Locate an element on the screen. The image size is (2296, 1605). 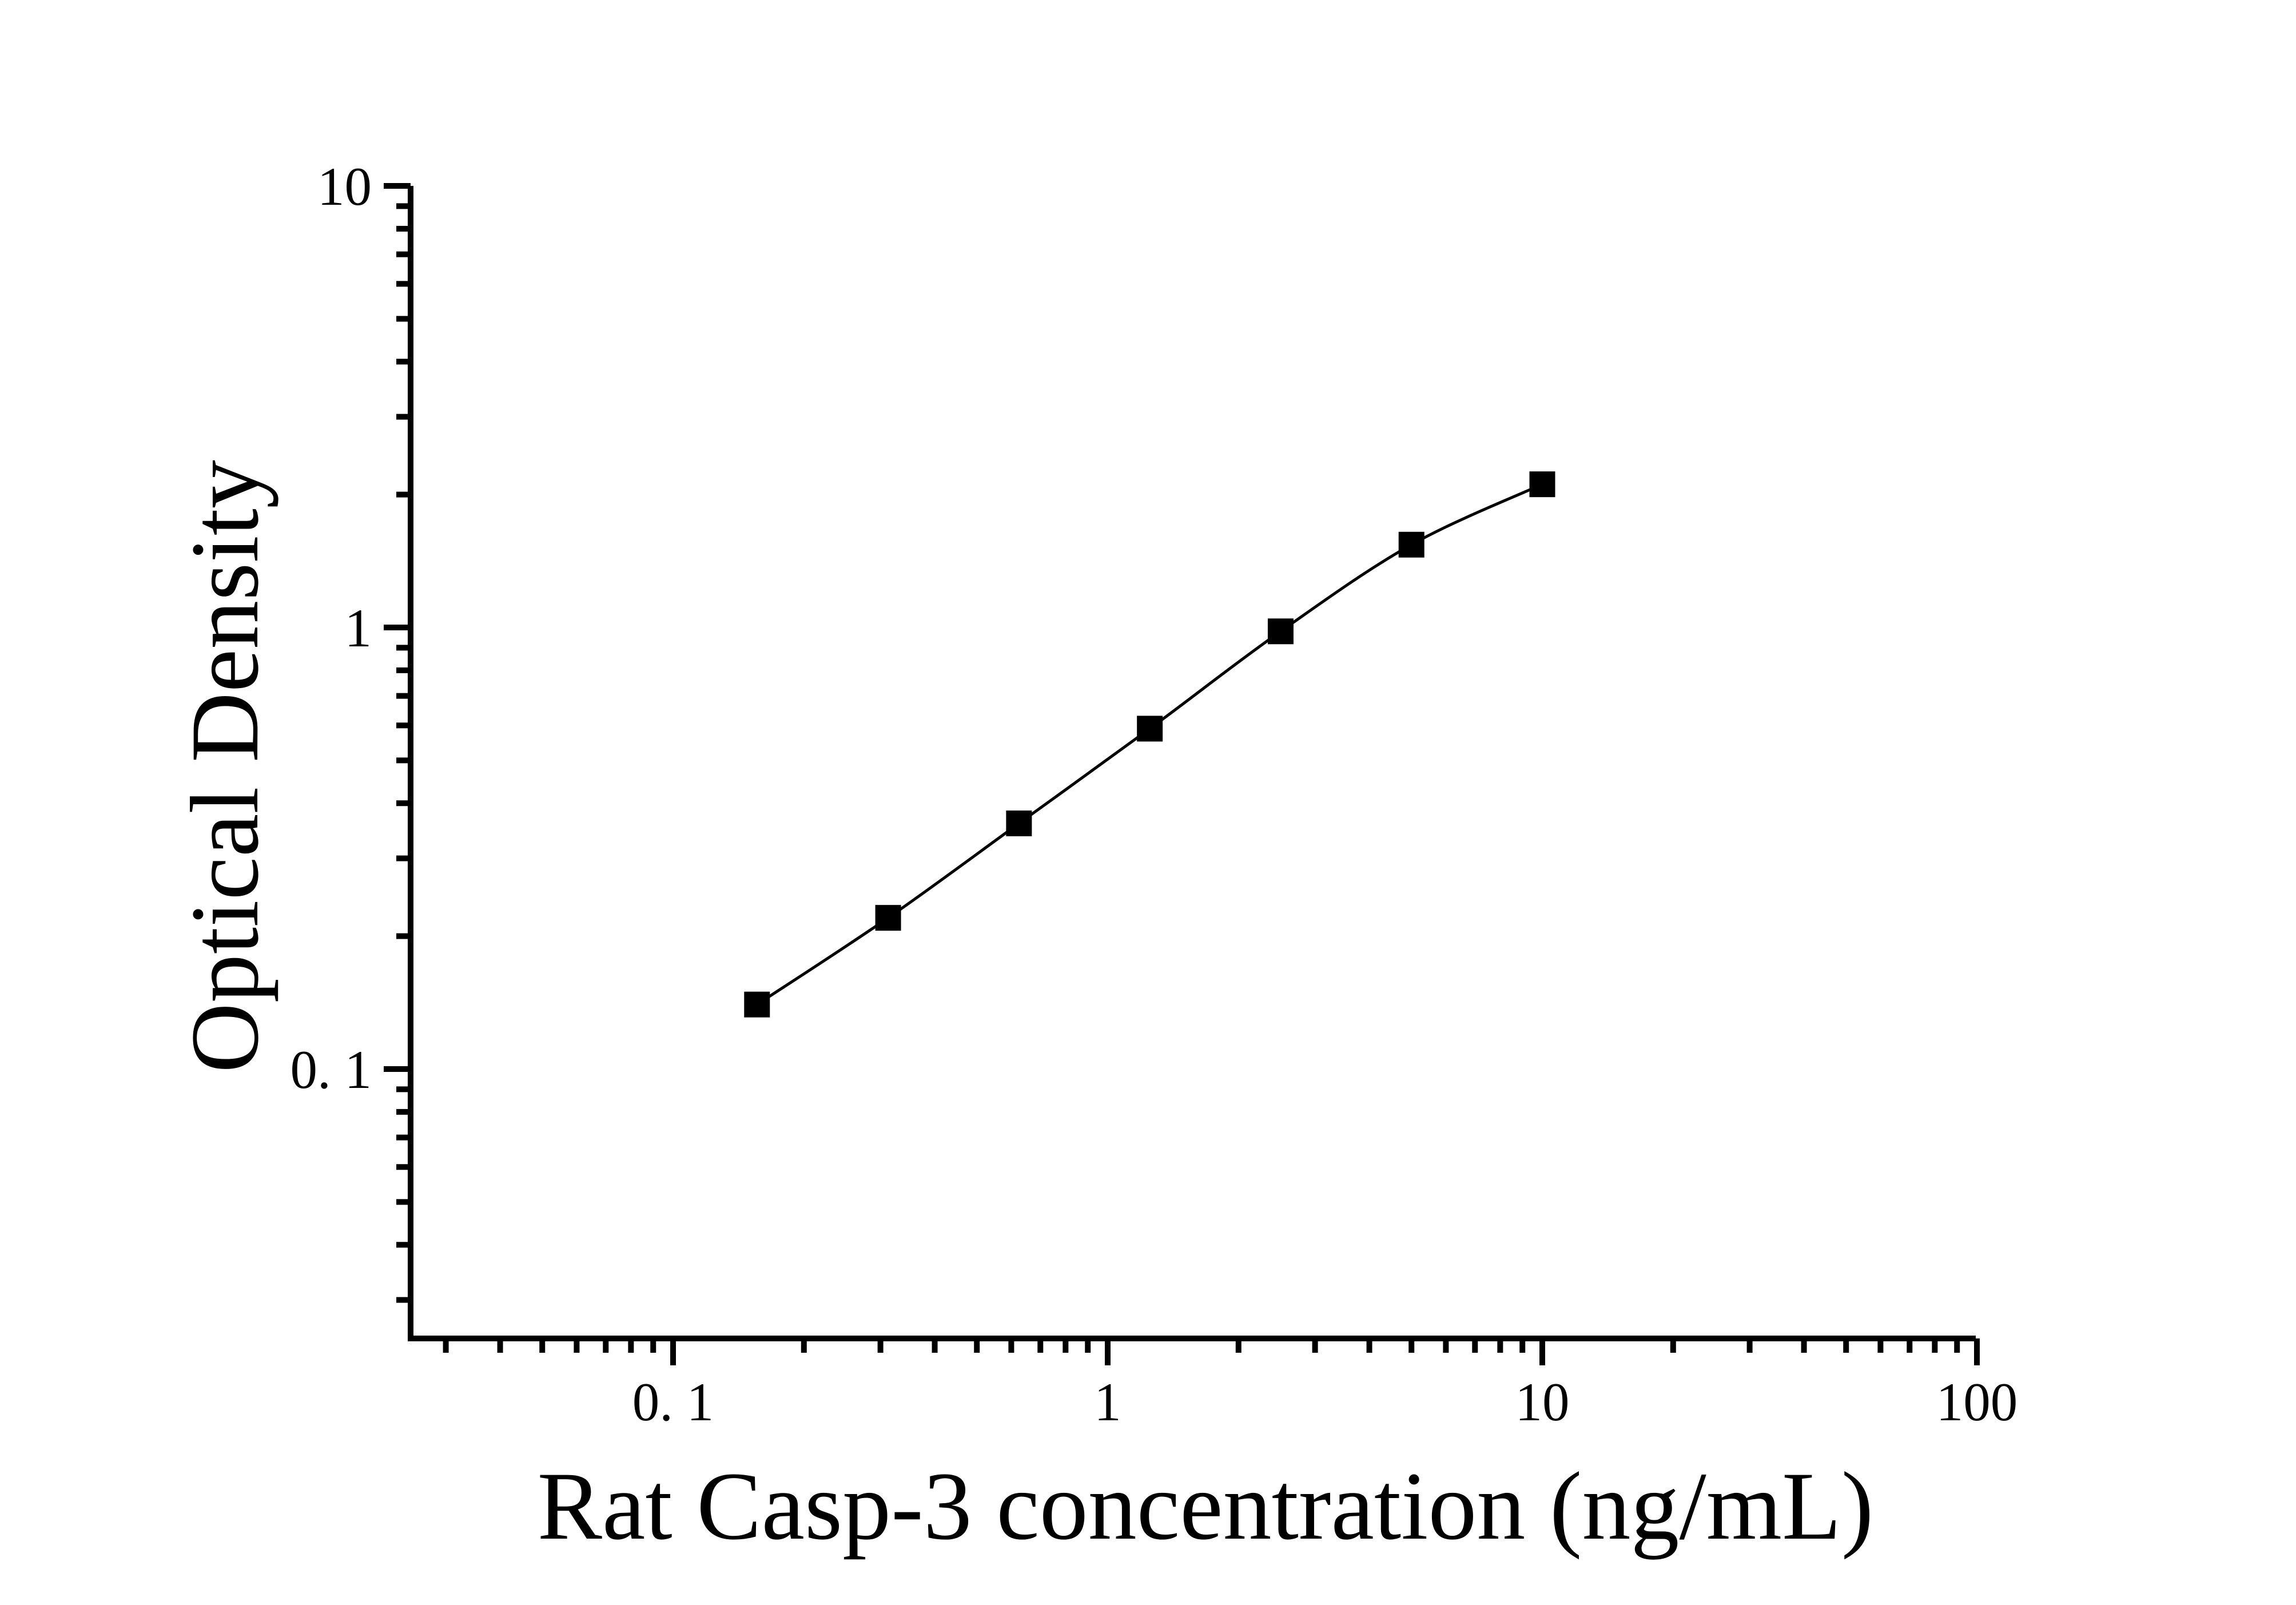
x-axis-major-ticks is located at coordinates (1325, 1351).